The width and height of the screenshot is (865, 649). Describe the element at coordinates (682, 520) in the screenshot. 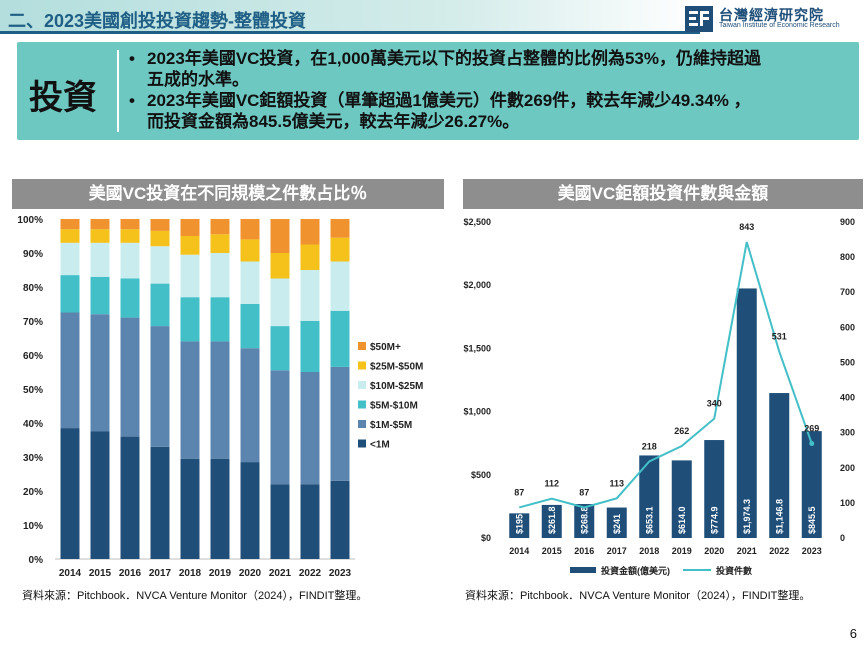

I see `bar-value-label: $614.0` at that location.